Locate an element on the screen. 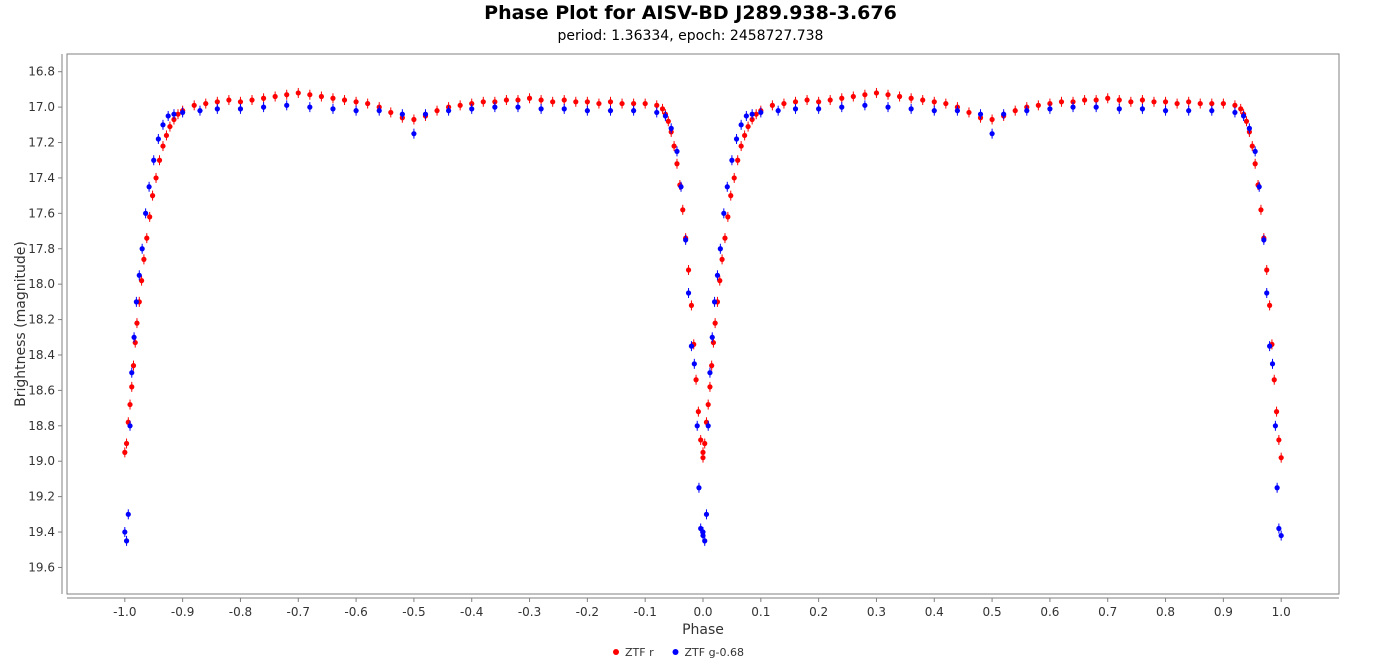  x-tick-label: -1.0 is located at coordinates (124, 612).